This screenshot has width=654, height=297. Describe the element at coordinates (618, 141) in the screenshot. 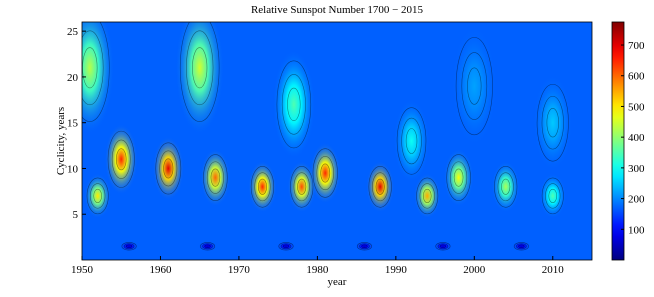

I see `colorbar` at that location.